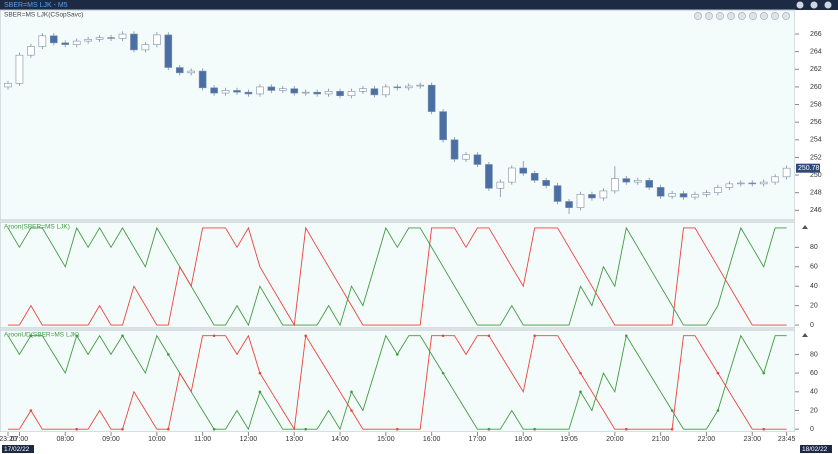 The height and width of the screenshot is (454, 838). I want to click on y-tick-label: 80, so click(814, 354).